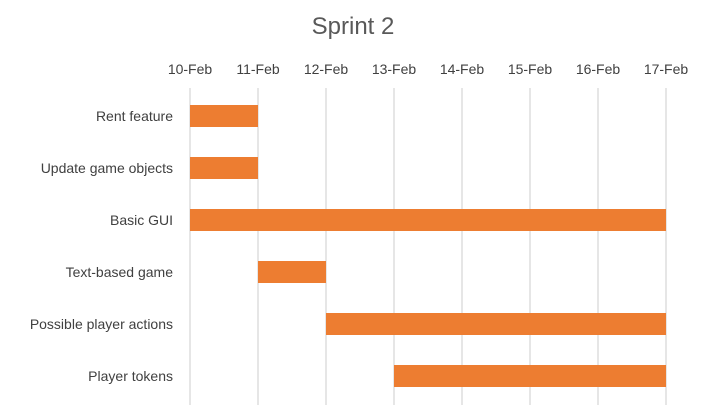  What do you see at coordinates (141, 220) in the screenshot?
I see `category-label: Basic GUI` at bounding box center [141, 220].